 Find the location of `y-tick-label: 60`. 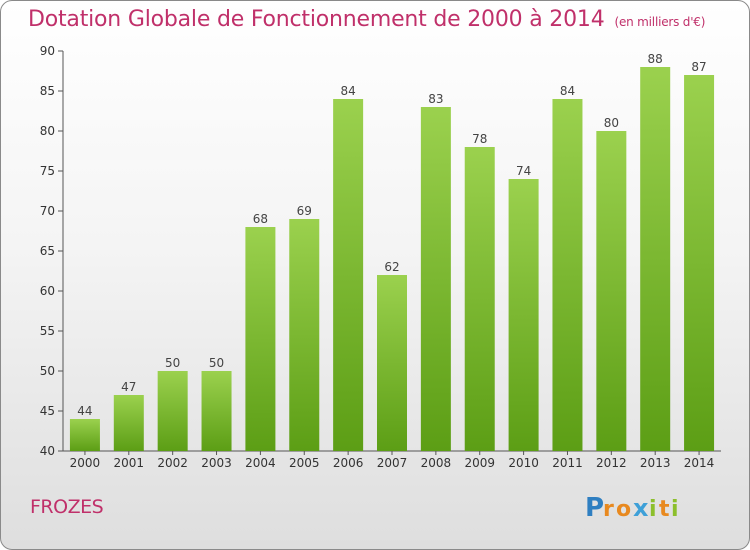

y-tick-label: 60 is located at coordinates (47, 291).